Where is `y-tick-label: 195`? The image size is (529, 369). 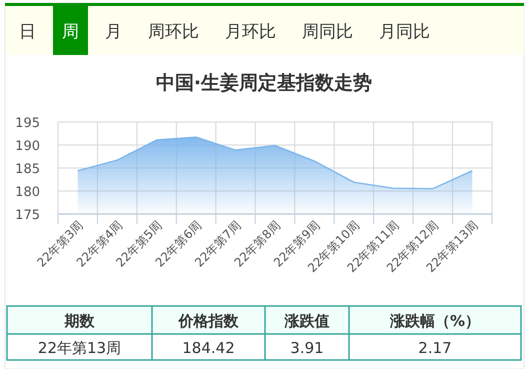
y-tick-label: 195 is located at coordinates (27, 123).